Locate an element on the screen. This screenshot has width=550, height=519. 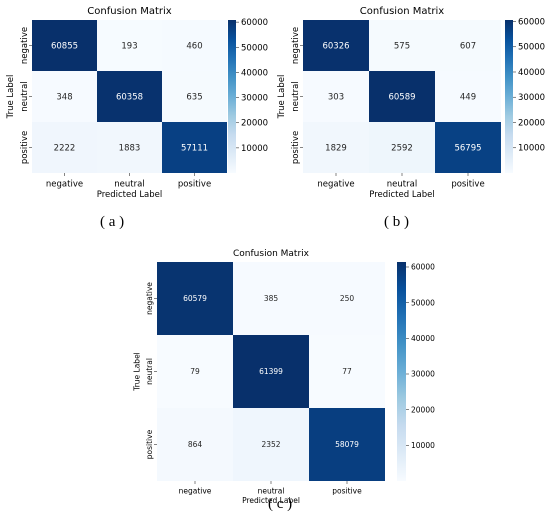
cell-value-label: 60358 is located at coordinates (129, 97).